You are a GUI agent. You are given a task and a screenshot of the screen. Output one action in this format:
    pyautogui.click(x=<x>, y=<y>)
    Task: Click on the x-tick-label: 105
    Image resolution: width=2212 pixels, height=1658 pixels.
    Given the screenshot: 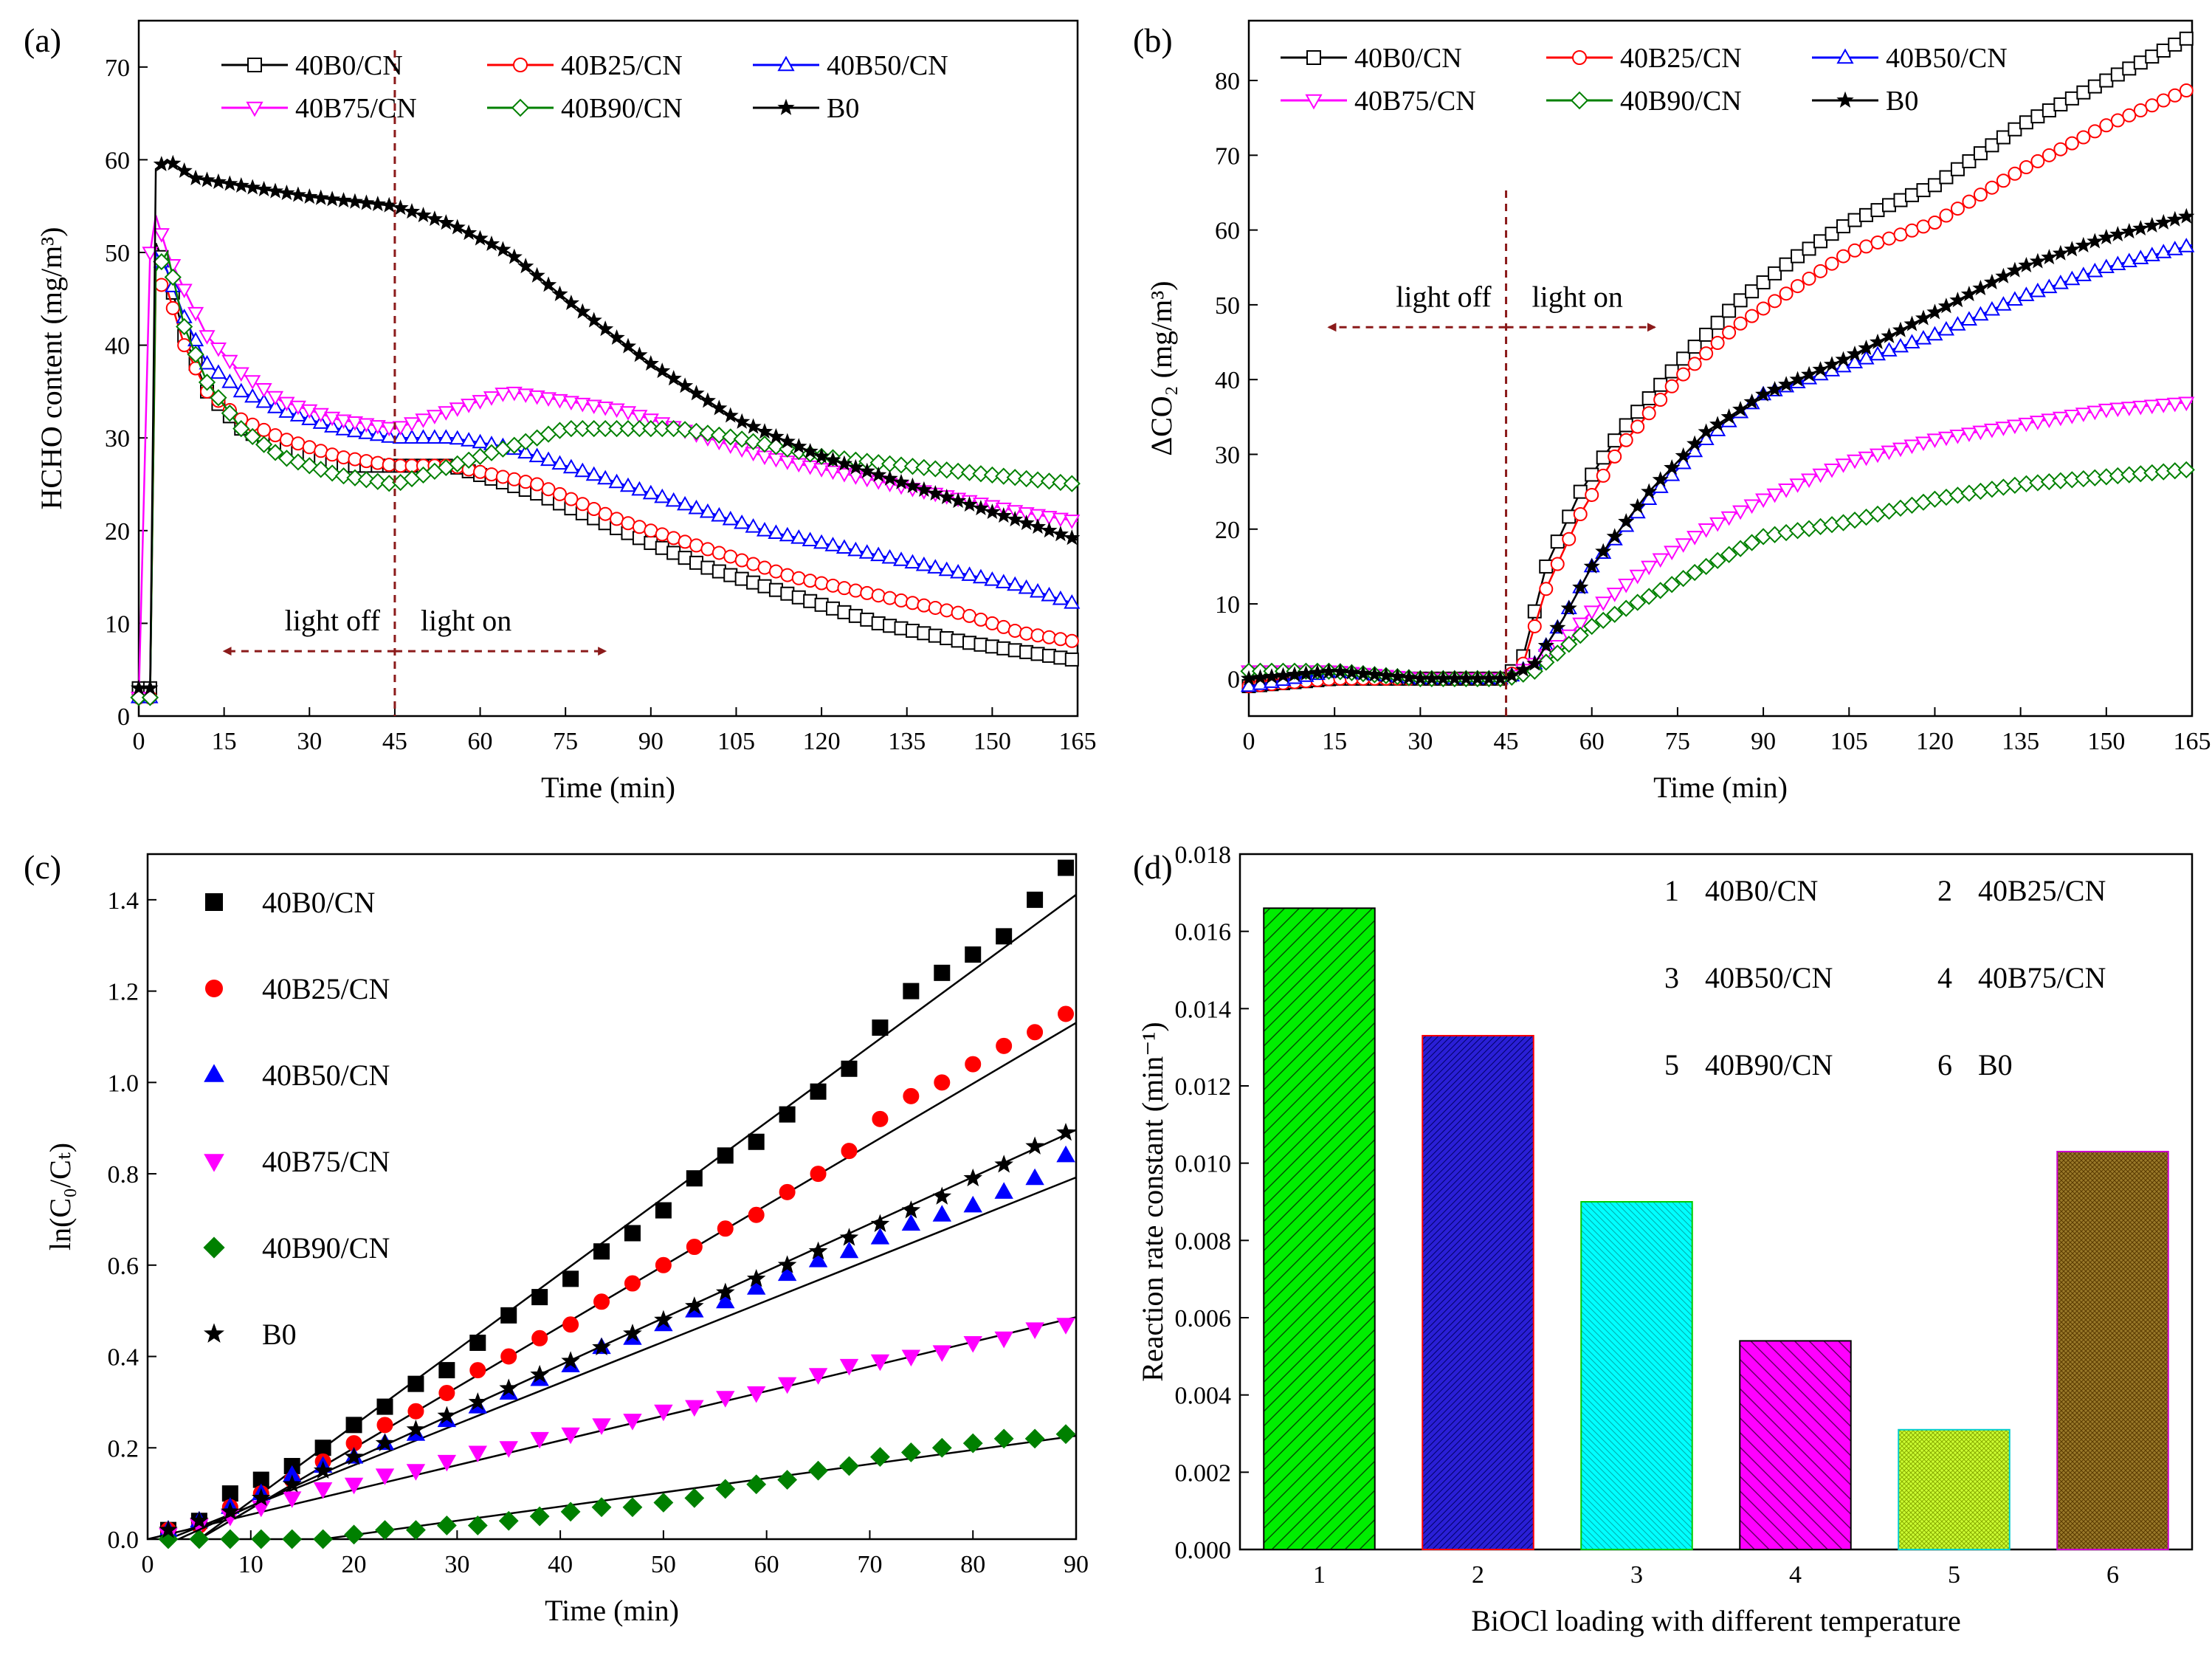 What is the action you would take?
    pyautogui.click(x=1849, y=741)
    